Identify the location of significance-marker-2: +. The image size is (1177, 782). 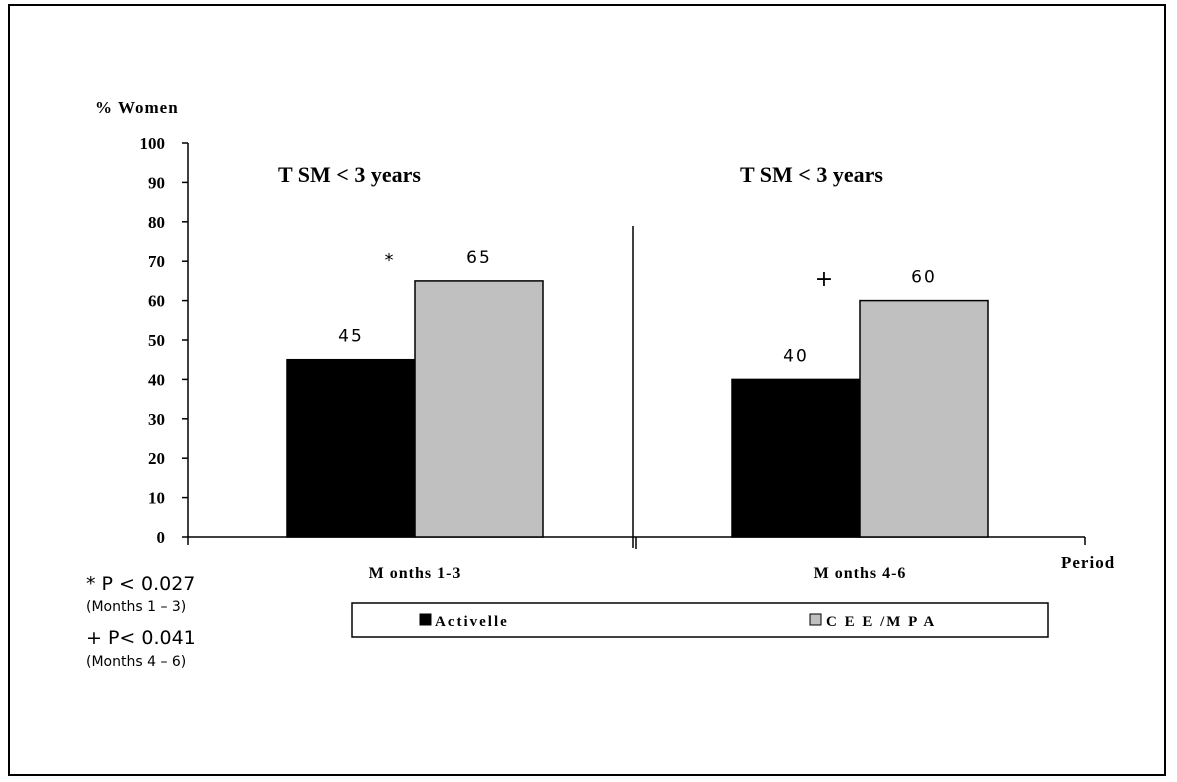
(824, 279).